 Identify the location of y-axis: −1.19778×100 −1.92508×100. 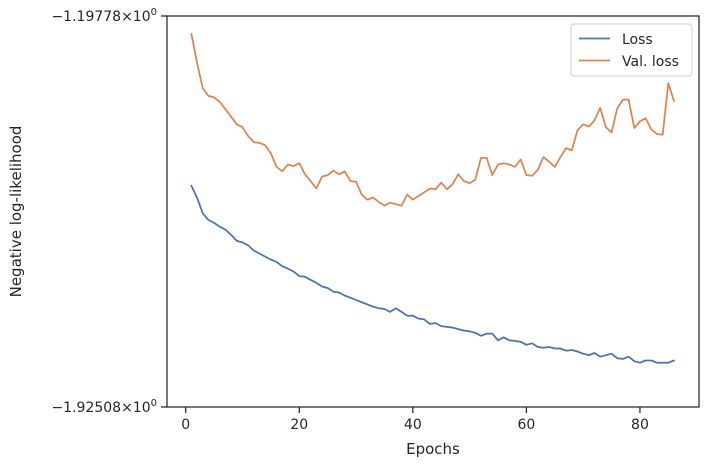
(109, 211).